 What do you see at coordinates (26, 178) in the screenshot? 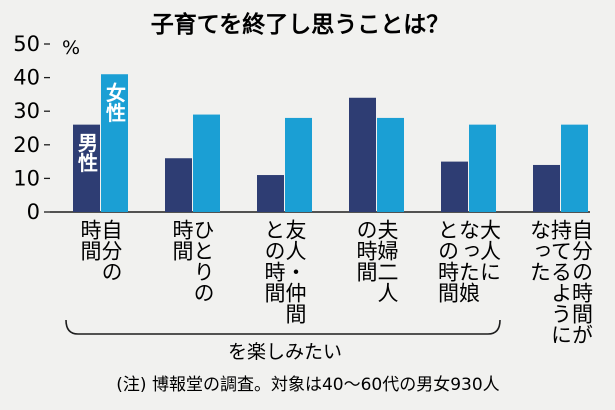
I see `y-tick-label: 10` at bounding box center [26, 178].